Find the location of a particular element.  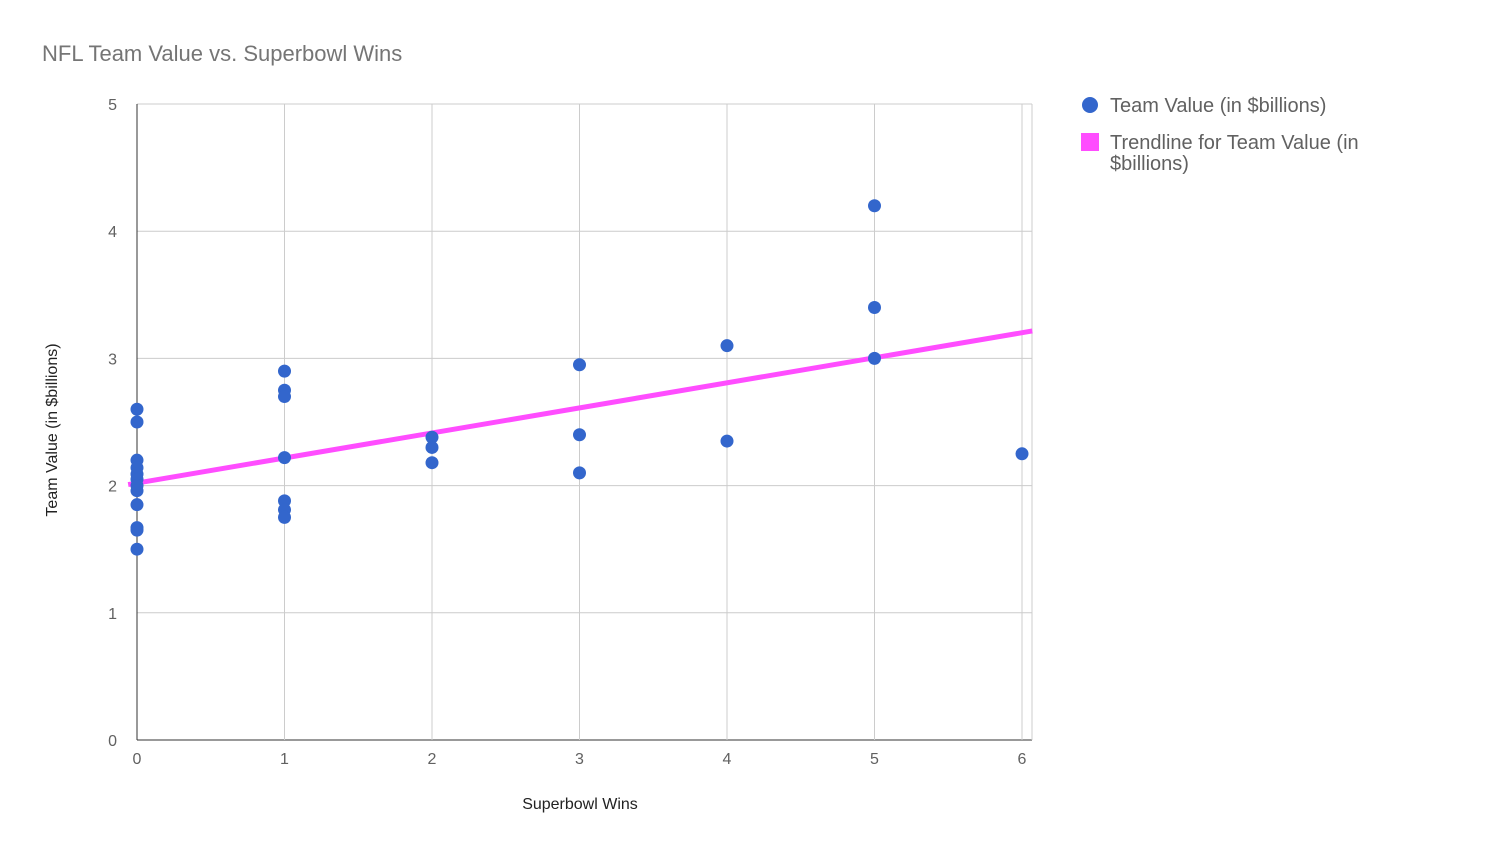

x-tick-label: 6 is located at coordinates (1022, 759).